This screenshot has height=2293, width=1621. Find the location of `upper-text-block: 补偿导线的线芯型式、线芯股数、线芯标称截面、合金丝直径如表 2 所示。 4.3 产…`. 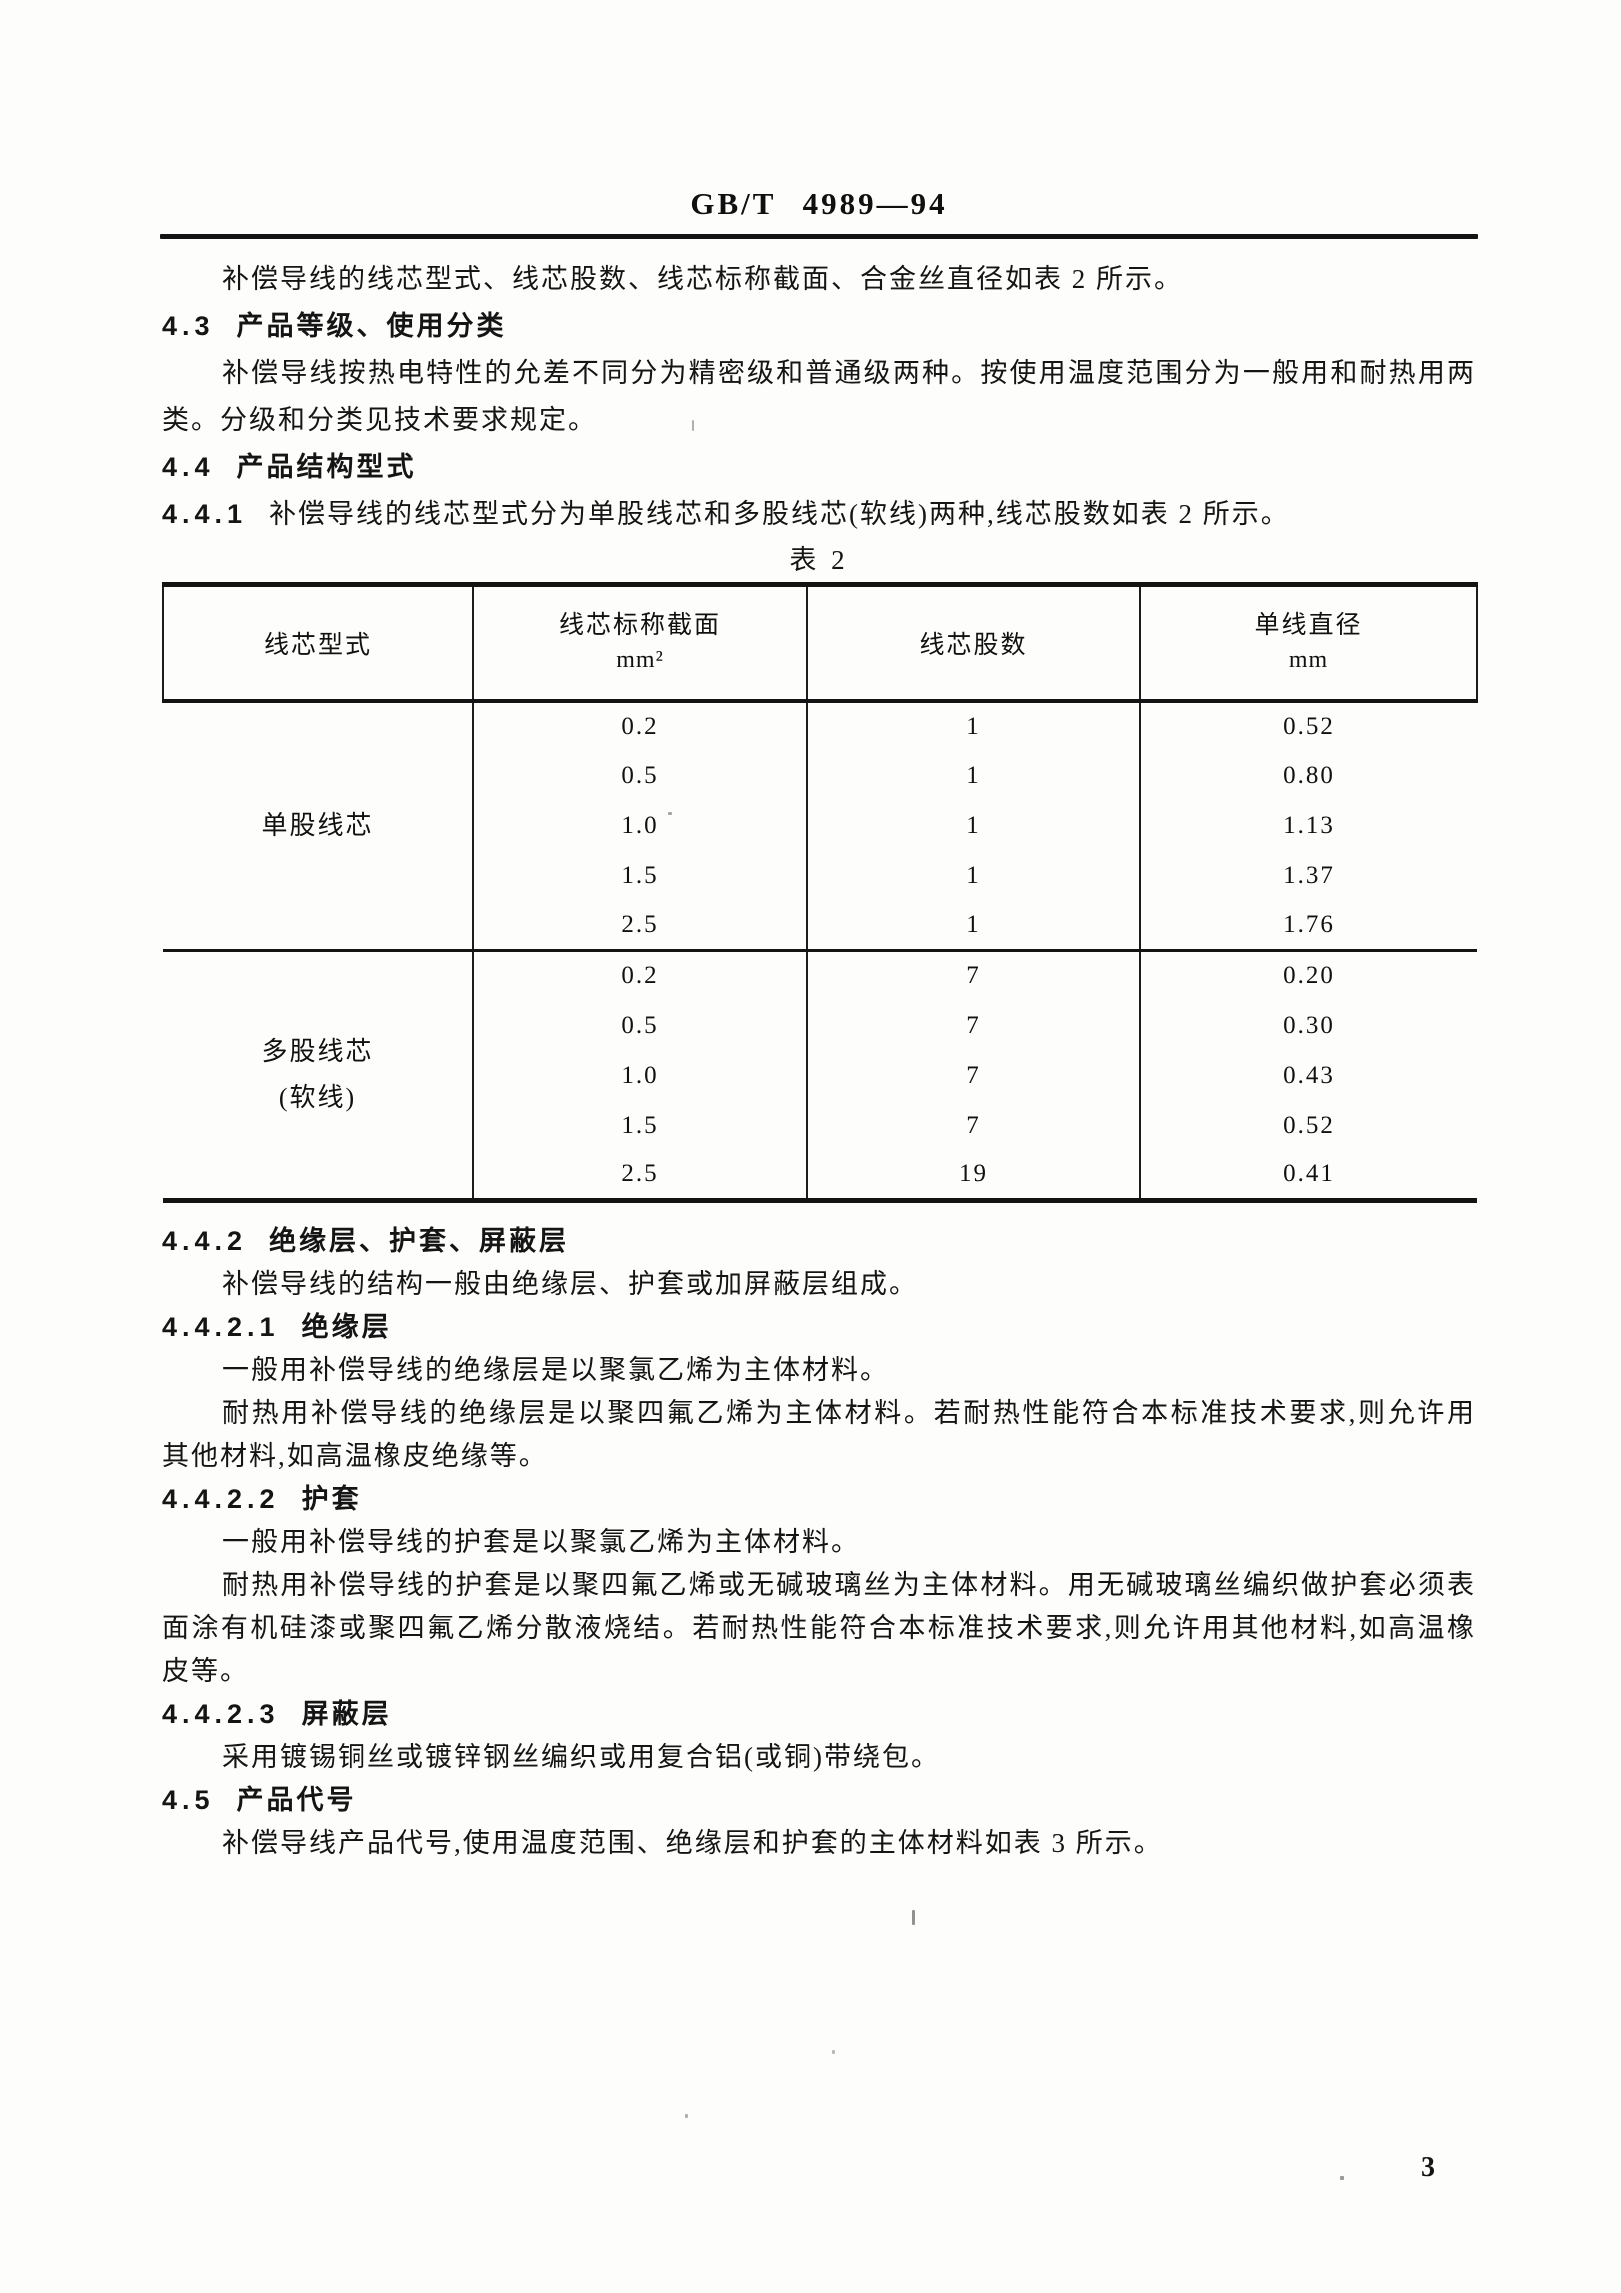

upper-text-block: 补偿导线的线芯型式、线芯股数、线芯标称截面、合金丝直径如表 2 所示。 4.3 产… is located at coordinates (819, 397).